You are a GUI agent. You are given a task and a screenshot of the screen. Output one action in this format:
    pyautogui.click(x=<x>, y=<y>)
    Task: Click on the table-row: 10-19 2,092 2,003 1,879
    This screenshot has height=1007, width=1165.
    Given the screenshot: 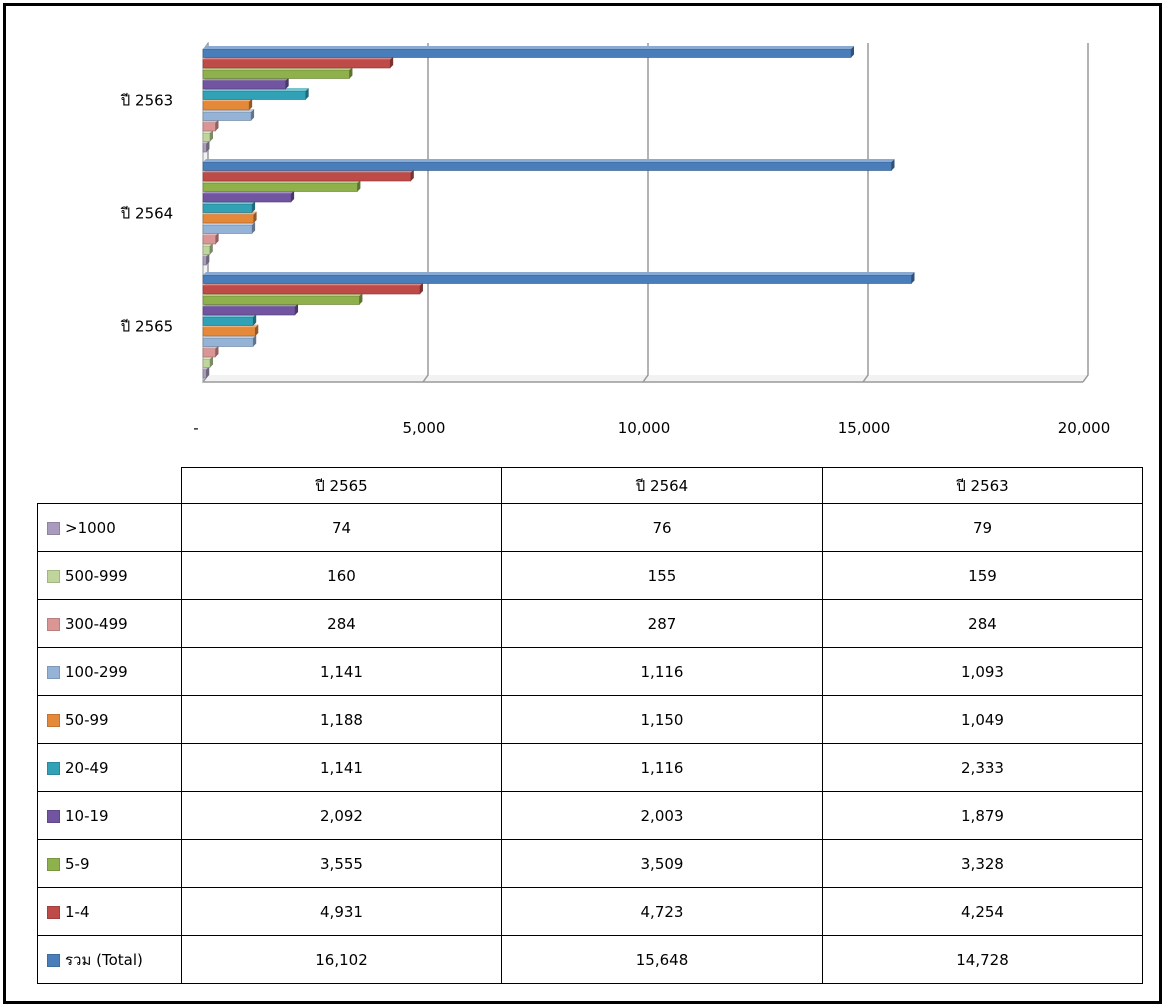 What is the action you would take?
    pyautogui.click(x=590, y=815)
    